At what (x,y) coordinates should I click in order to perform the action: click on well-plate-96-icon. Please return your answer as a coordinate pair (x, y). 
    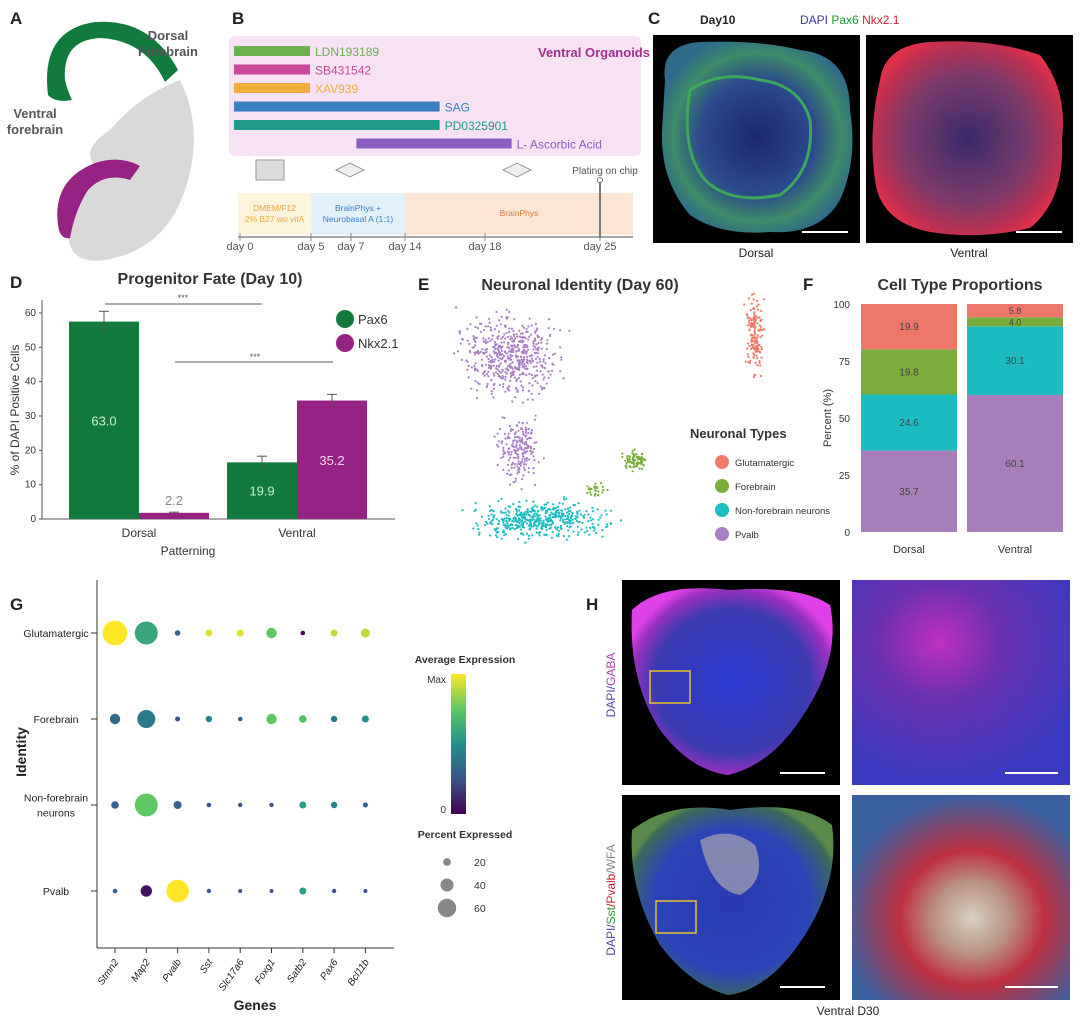
    Looking at the image, I should click on (270, 170).